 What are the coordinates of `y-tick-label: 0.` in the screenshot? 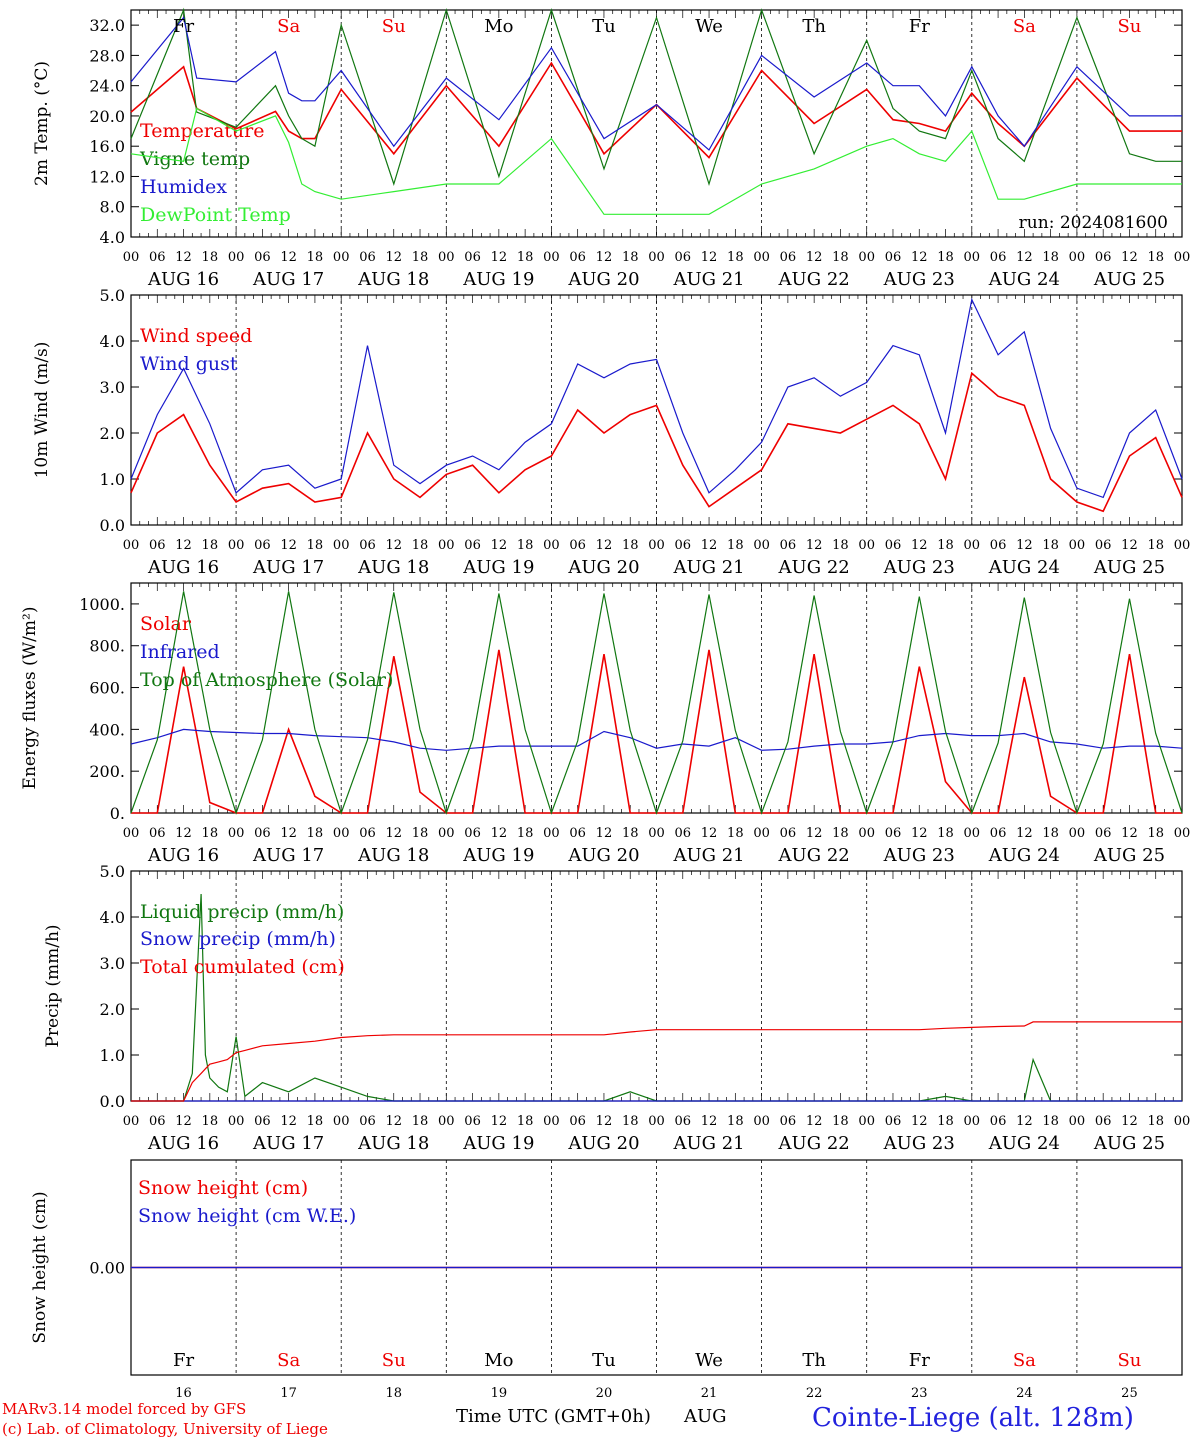 It's located at (117, 813).